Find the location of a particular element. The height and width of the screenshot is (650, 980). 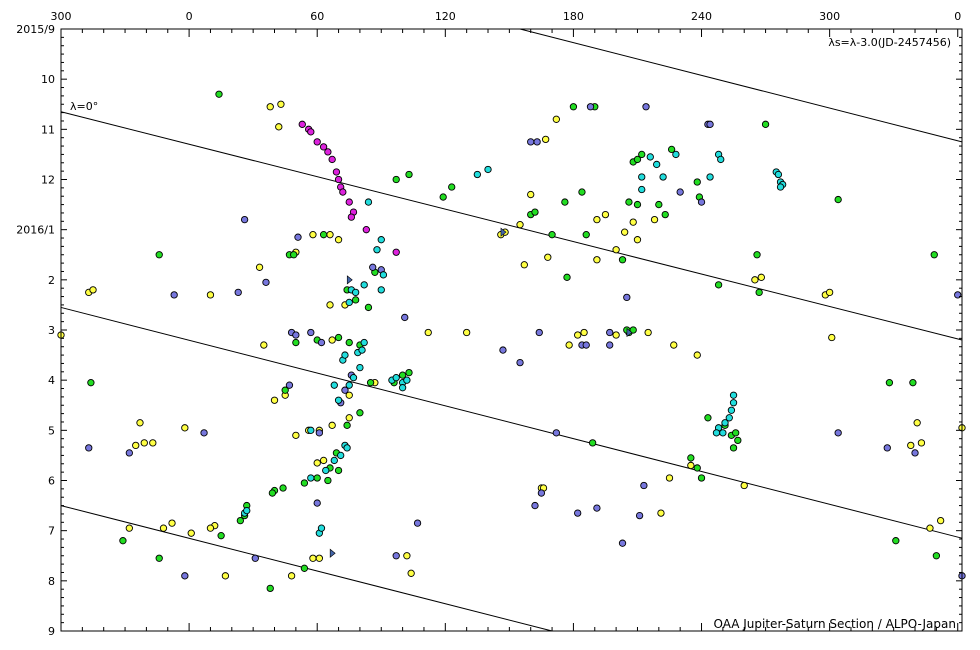

y-tick-label: 11 is located at coordinates (48, 129).